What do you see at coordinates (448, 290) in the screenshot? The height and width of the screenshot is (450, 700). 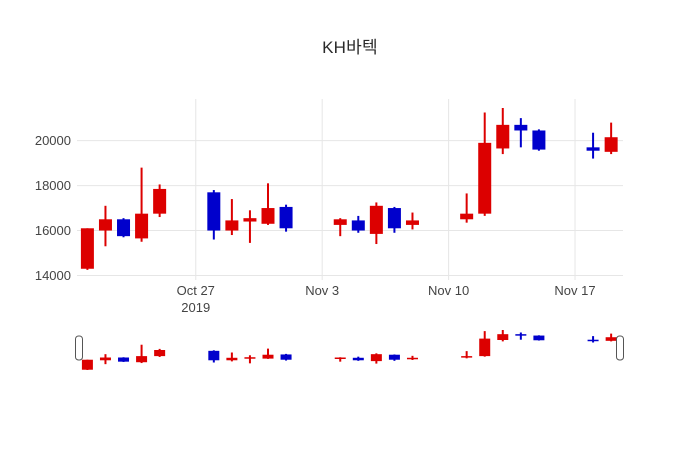 I see `x-tick-label: Nov 10` at bounding box center [448, 290].